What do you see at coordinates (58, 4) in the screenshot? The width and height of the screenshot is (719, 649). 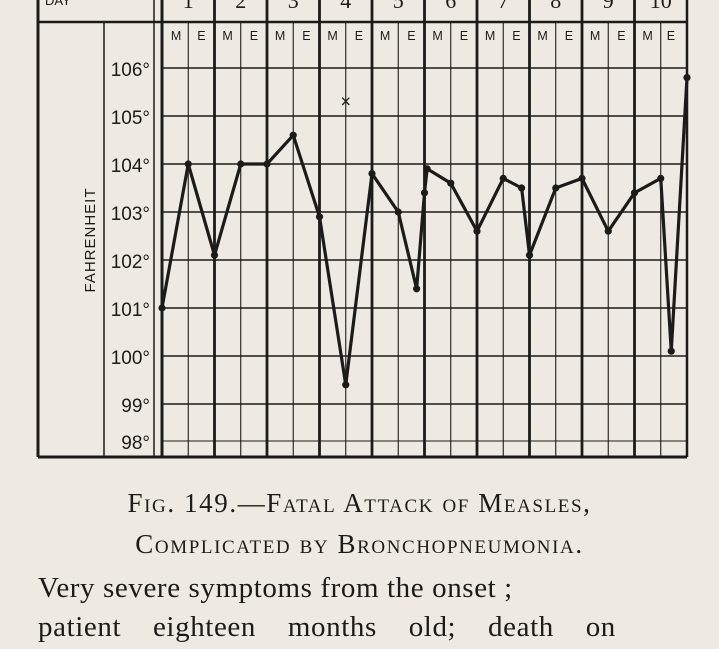 I see `day-header-label: DAY` at bounding box center [58, 4].